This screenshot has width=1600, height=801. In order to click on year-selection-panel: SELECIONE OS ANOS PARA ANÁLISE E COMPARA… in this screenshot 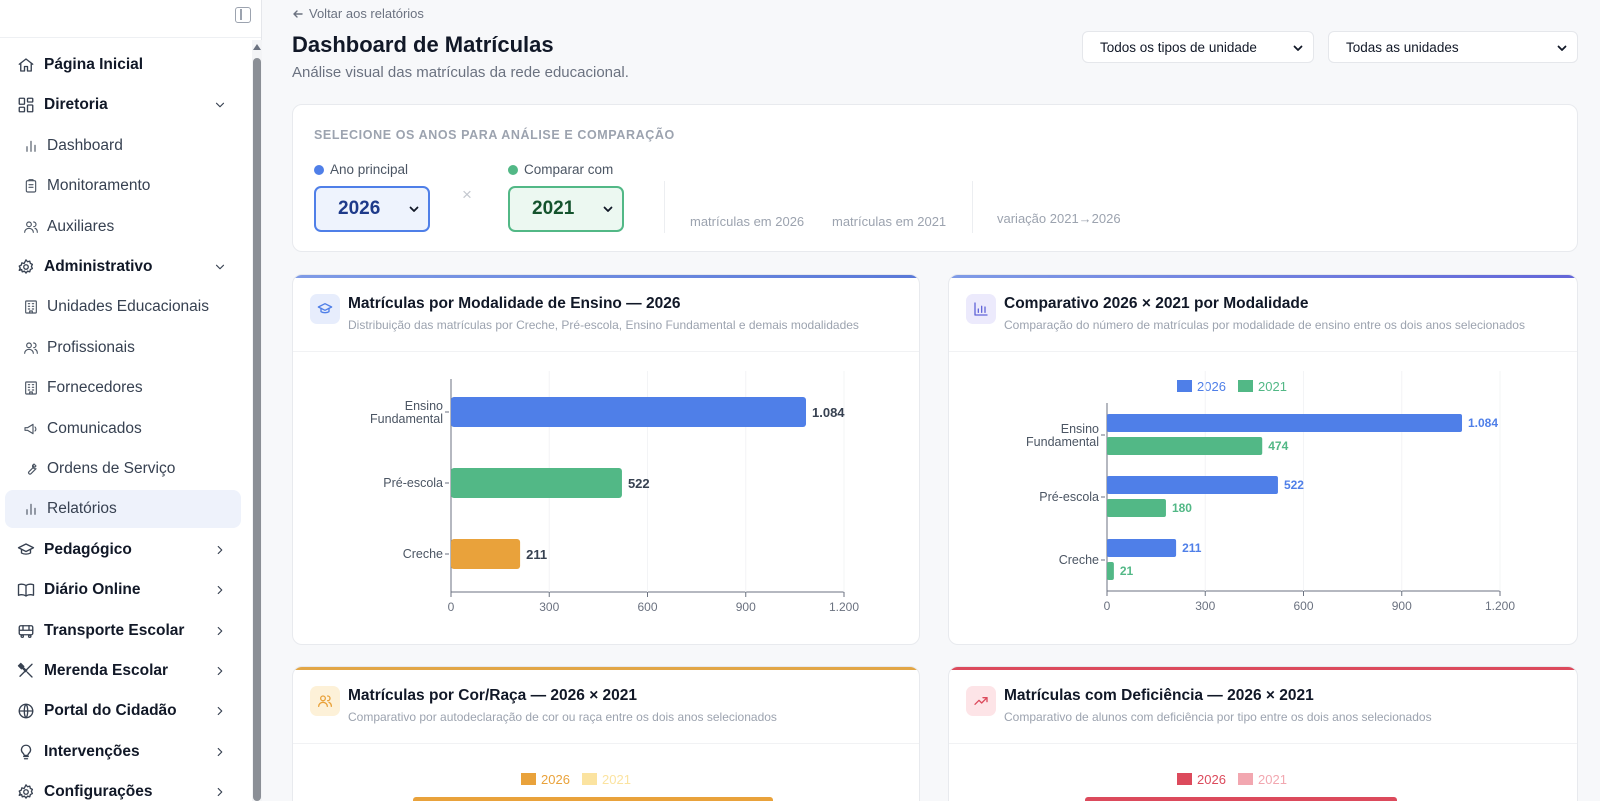, I will do `click(935, 178)`.